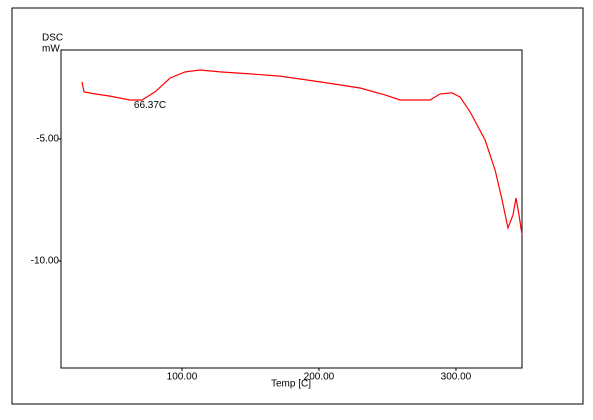 Image resolution: width=593 pixels, height=420 pixels. I want to click on x-tick-label: 300.00, so click(456, 377).